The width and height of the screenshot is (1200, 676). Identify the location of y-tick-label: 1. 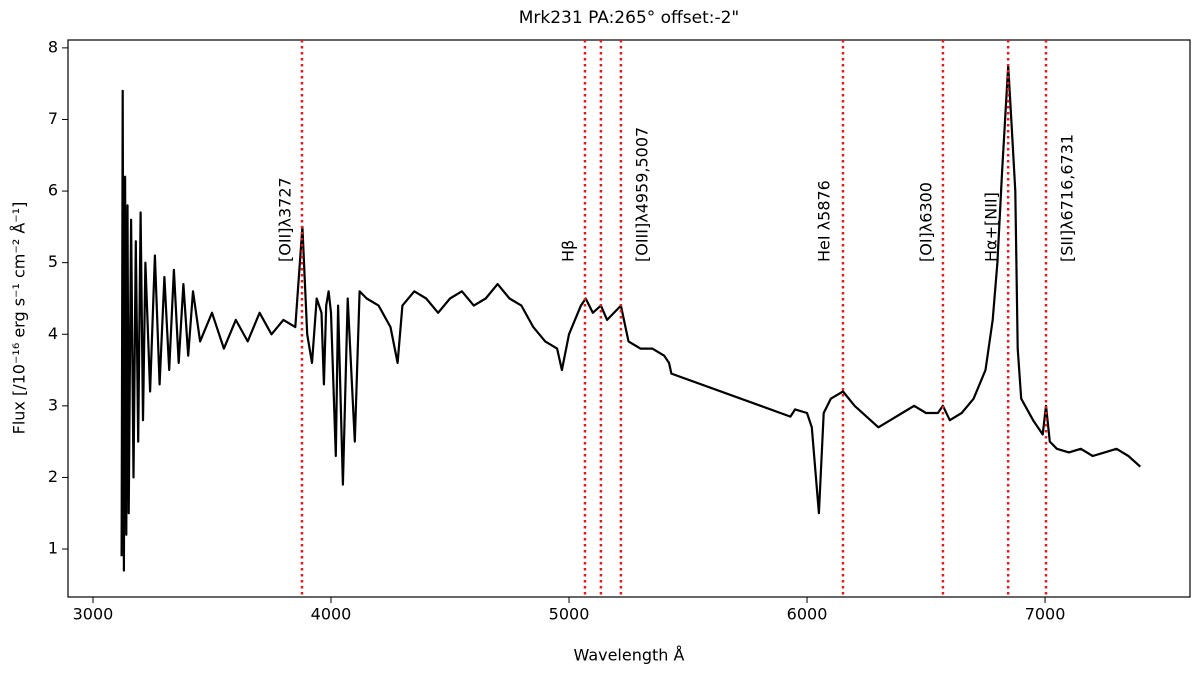
(53, 548).